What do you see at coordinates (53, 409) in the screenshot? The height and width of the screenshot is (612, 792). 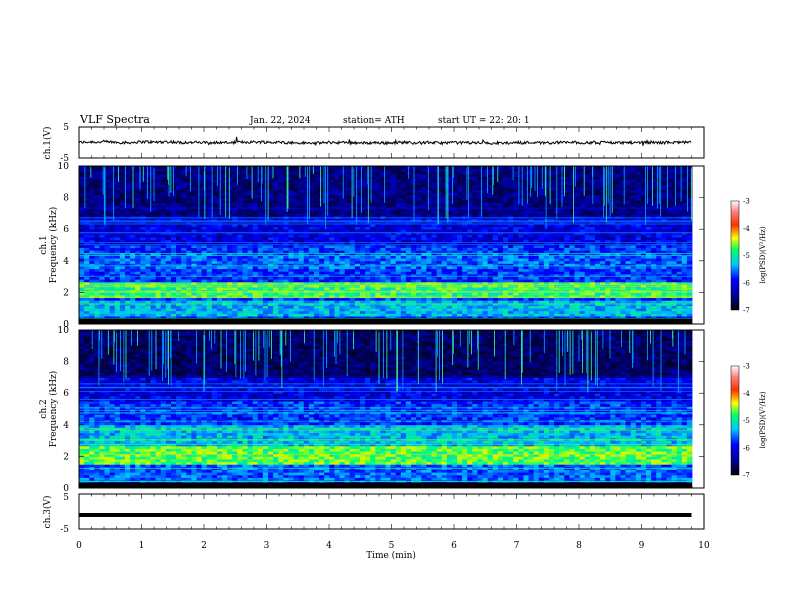 I see `ch2-spectrogram-ylabel-frequency: Frequency (kHz)` at bounding box center [53, 409].